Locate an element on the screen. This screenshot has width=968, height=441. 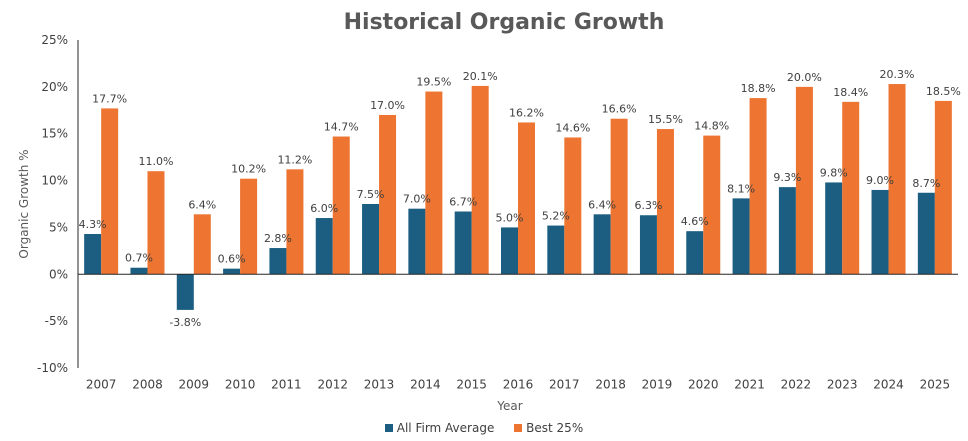
label-all-firm-average-2013: 7.5% is located at coordinates (371, 194).